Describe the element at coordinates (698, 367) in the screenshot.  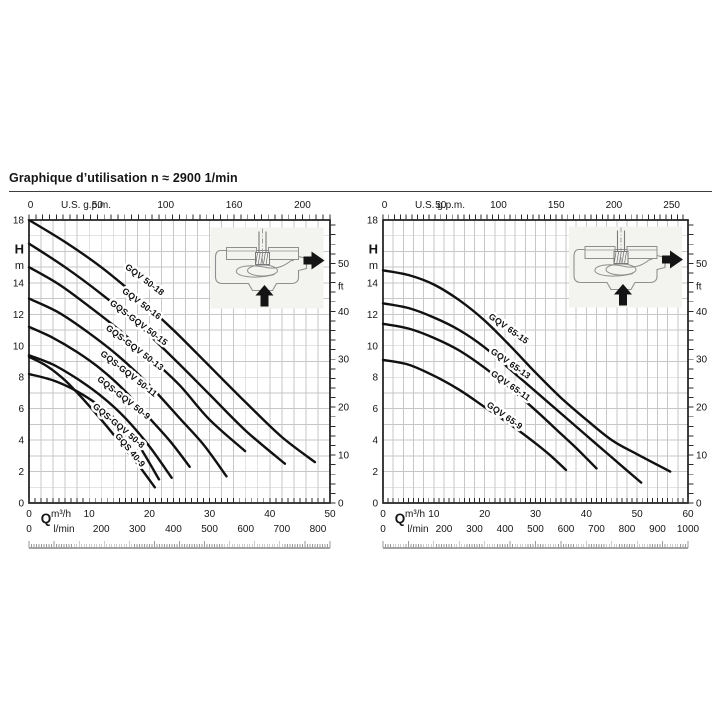
I see `head-axis-ft: 50 40 30 20 10 0 ft` at that location.